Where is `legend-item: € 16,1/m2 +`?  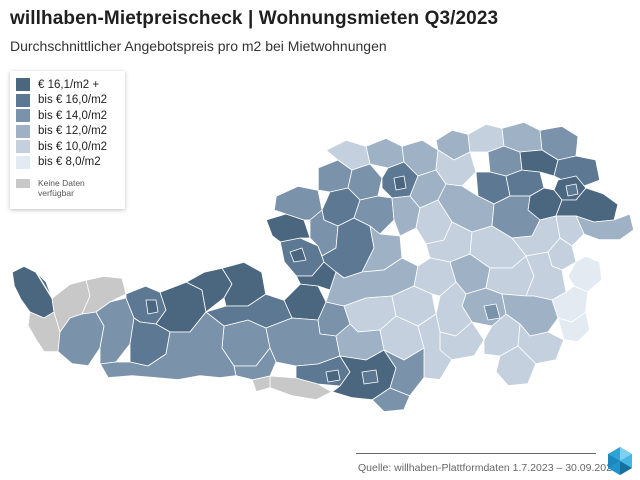
legend-item: € 16,1/m2 + is located at coordinates (70, 85).